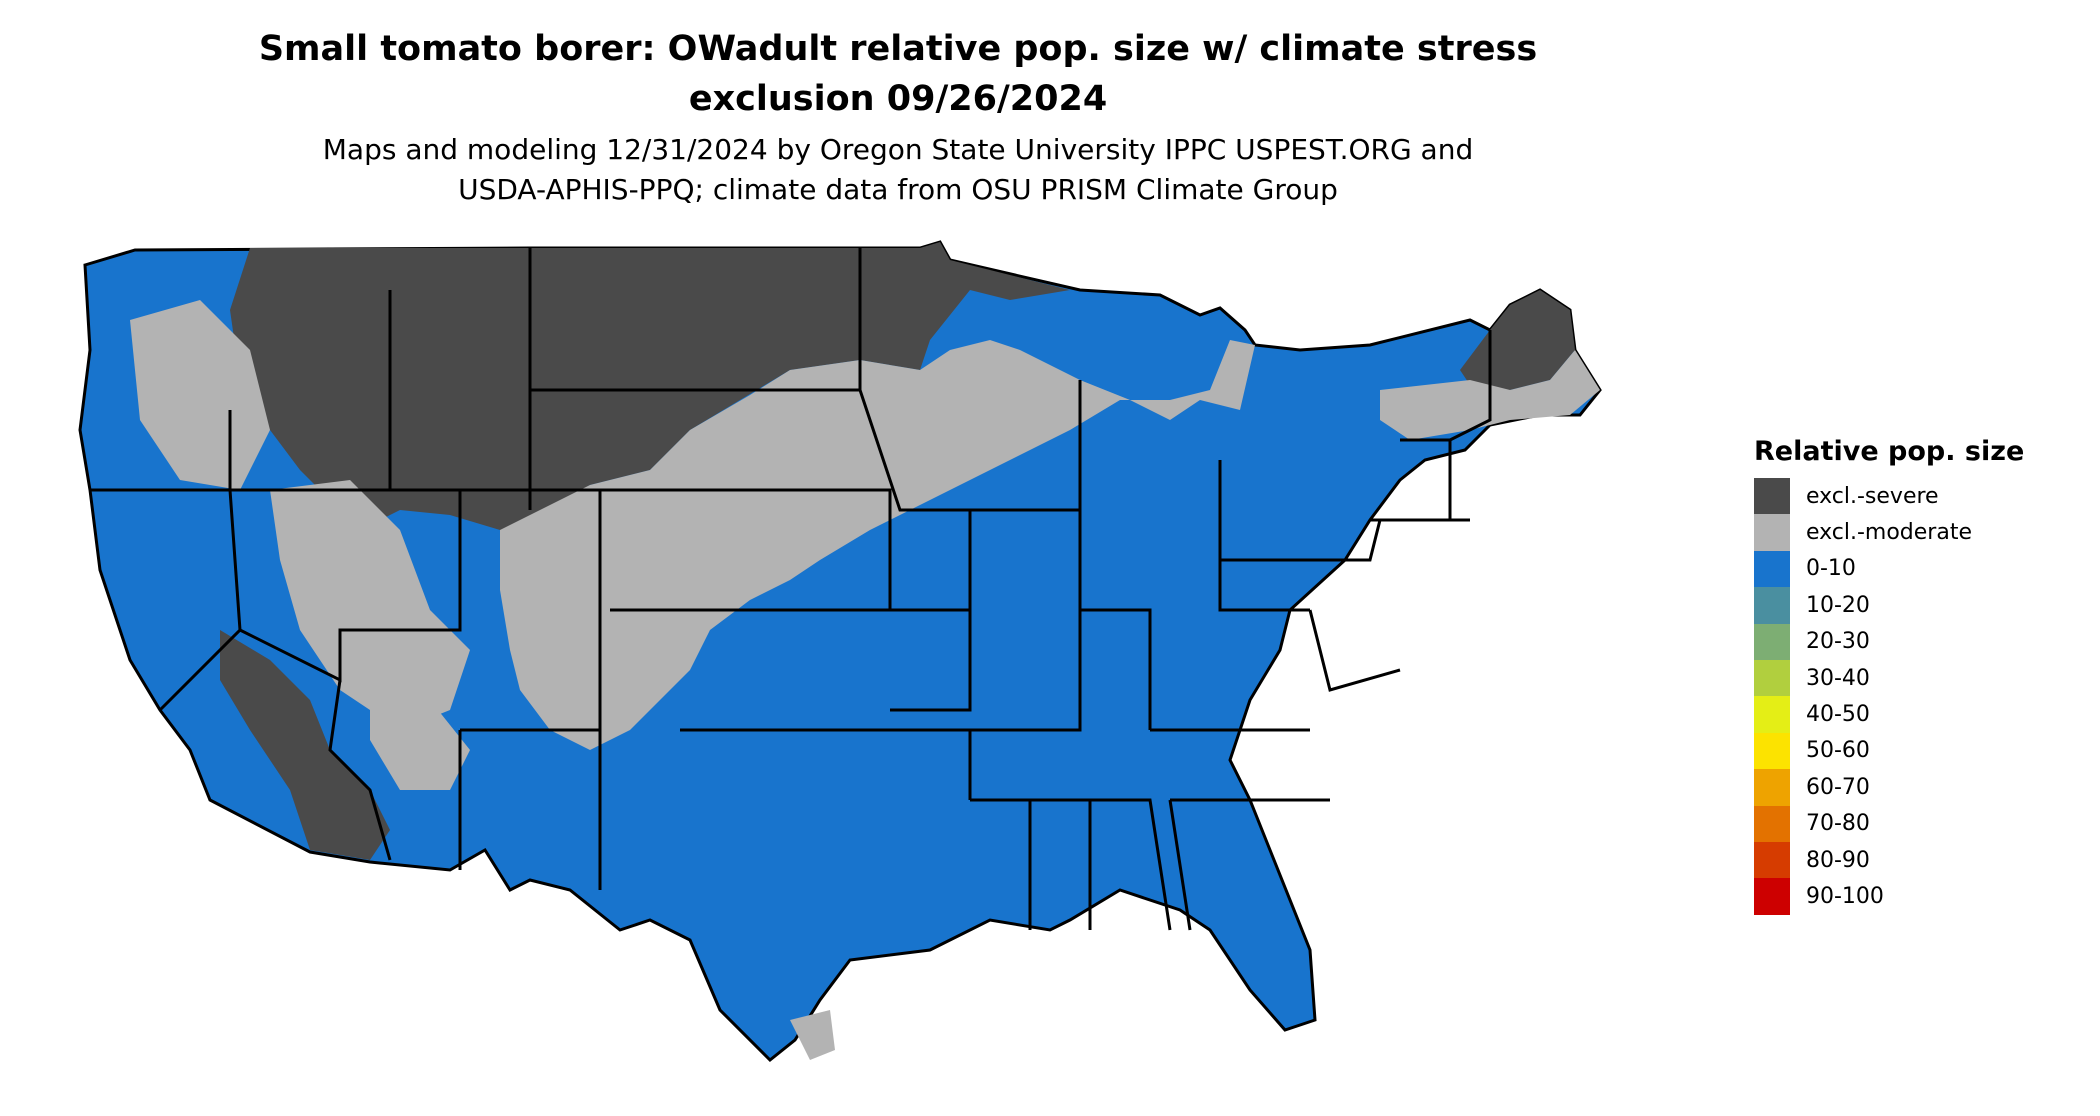  Describe the element at coordinates (1838, 642) in the screenshot. I see `legend-label: 20-30` at that location.